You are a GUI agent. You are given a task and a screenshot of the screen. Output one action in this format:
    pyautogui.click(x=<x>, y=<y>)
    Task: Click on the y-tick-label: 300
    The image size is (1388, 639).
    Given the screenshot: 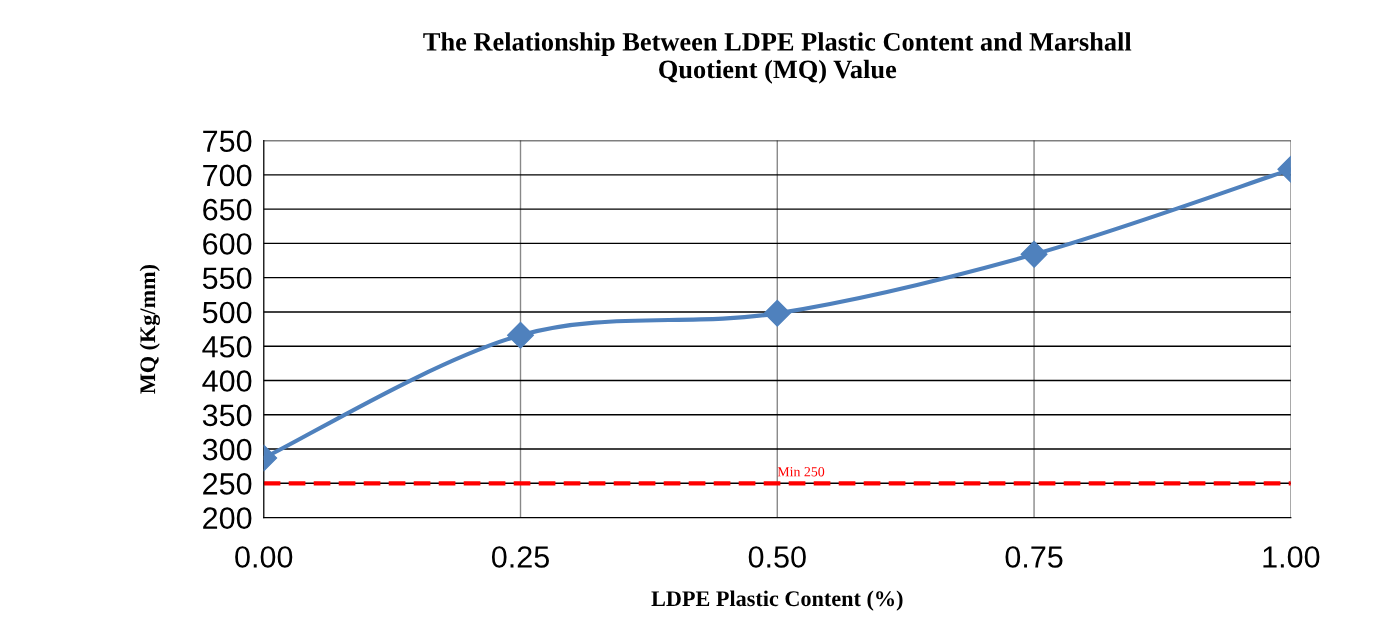 What is the action you would take?
    pyautogui.click(x=227, y=449)
    